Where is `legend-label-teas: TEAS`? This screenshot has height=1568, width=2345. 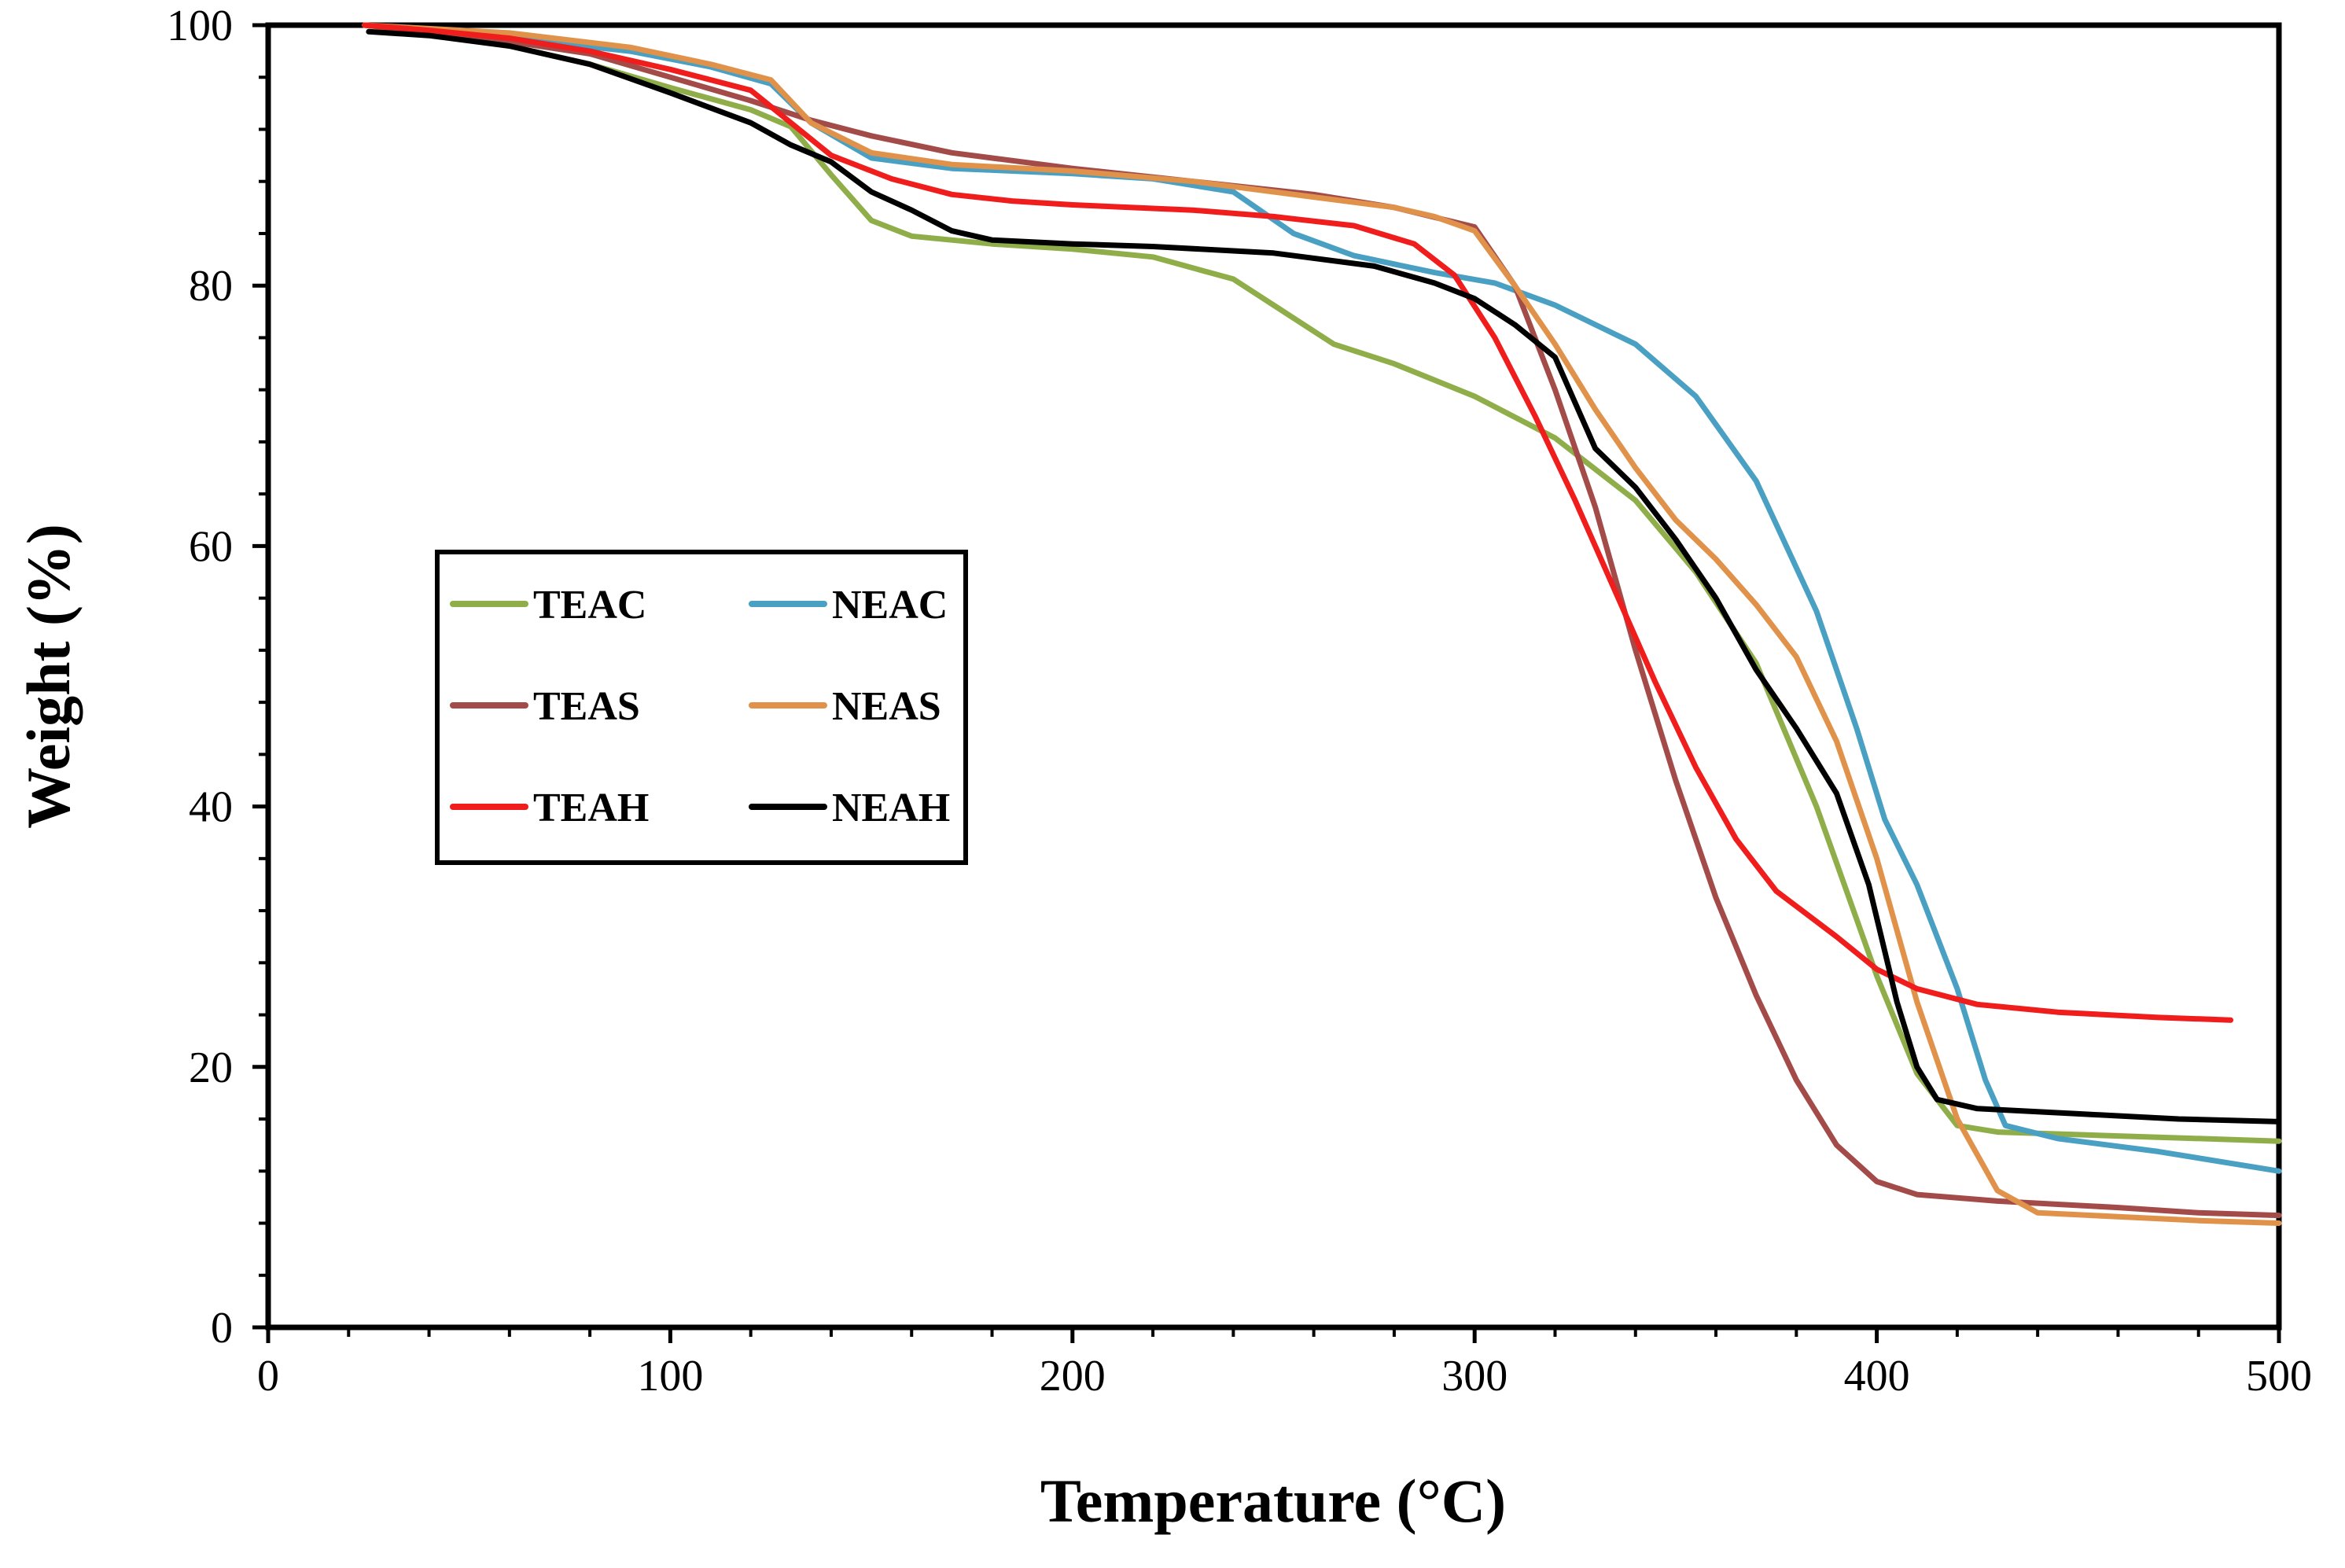 legend-label-teas: TEAS is located at coordinates (586, 706).